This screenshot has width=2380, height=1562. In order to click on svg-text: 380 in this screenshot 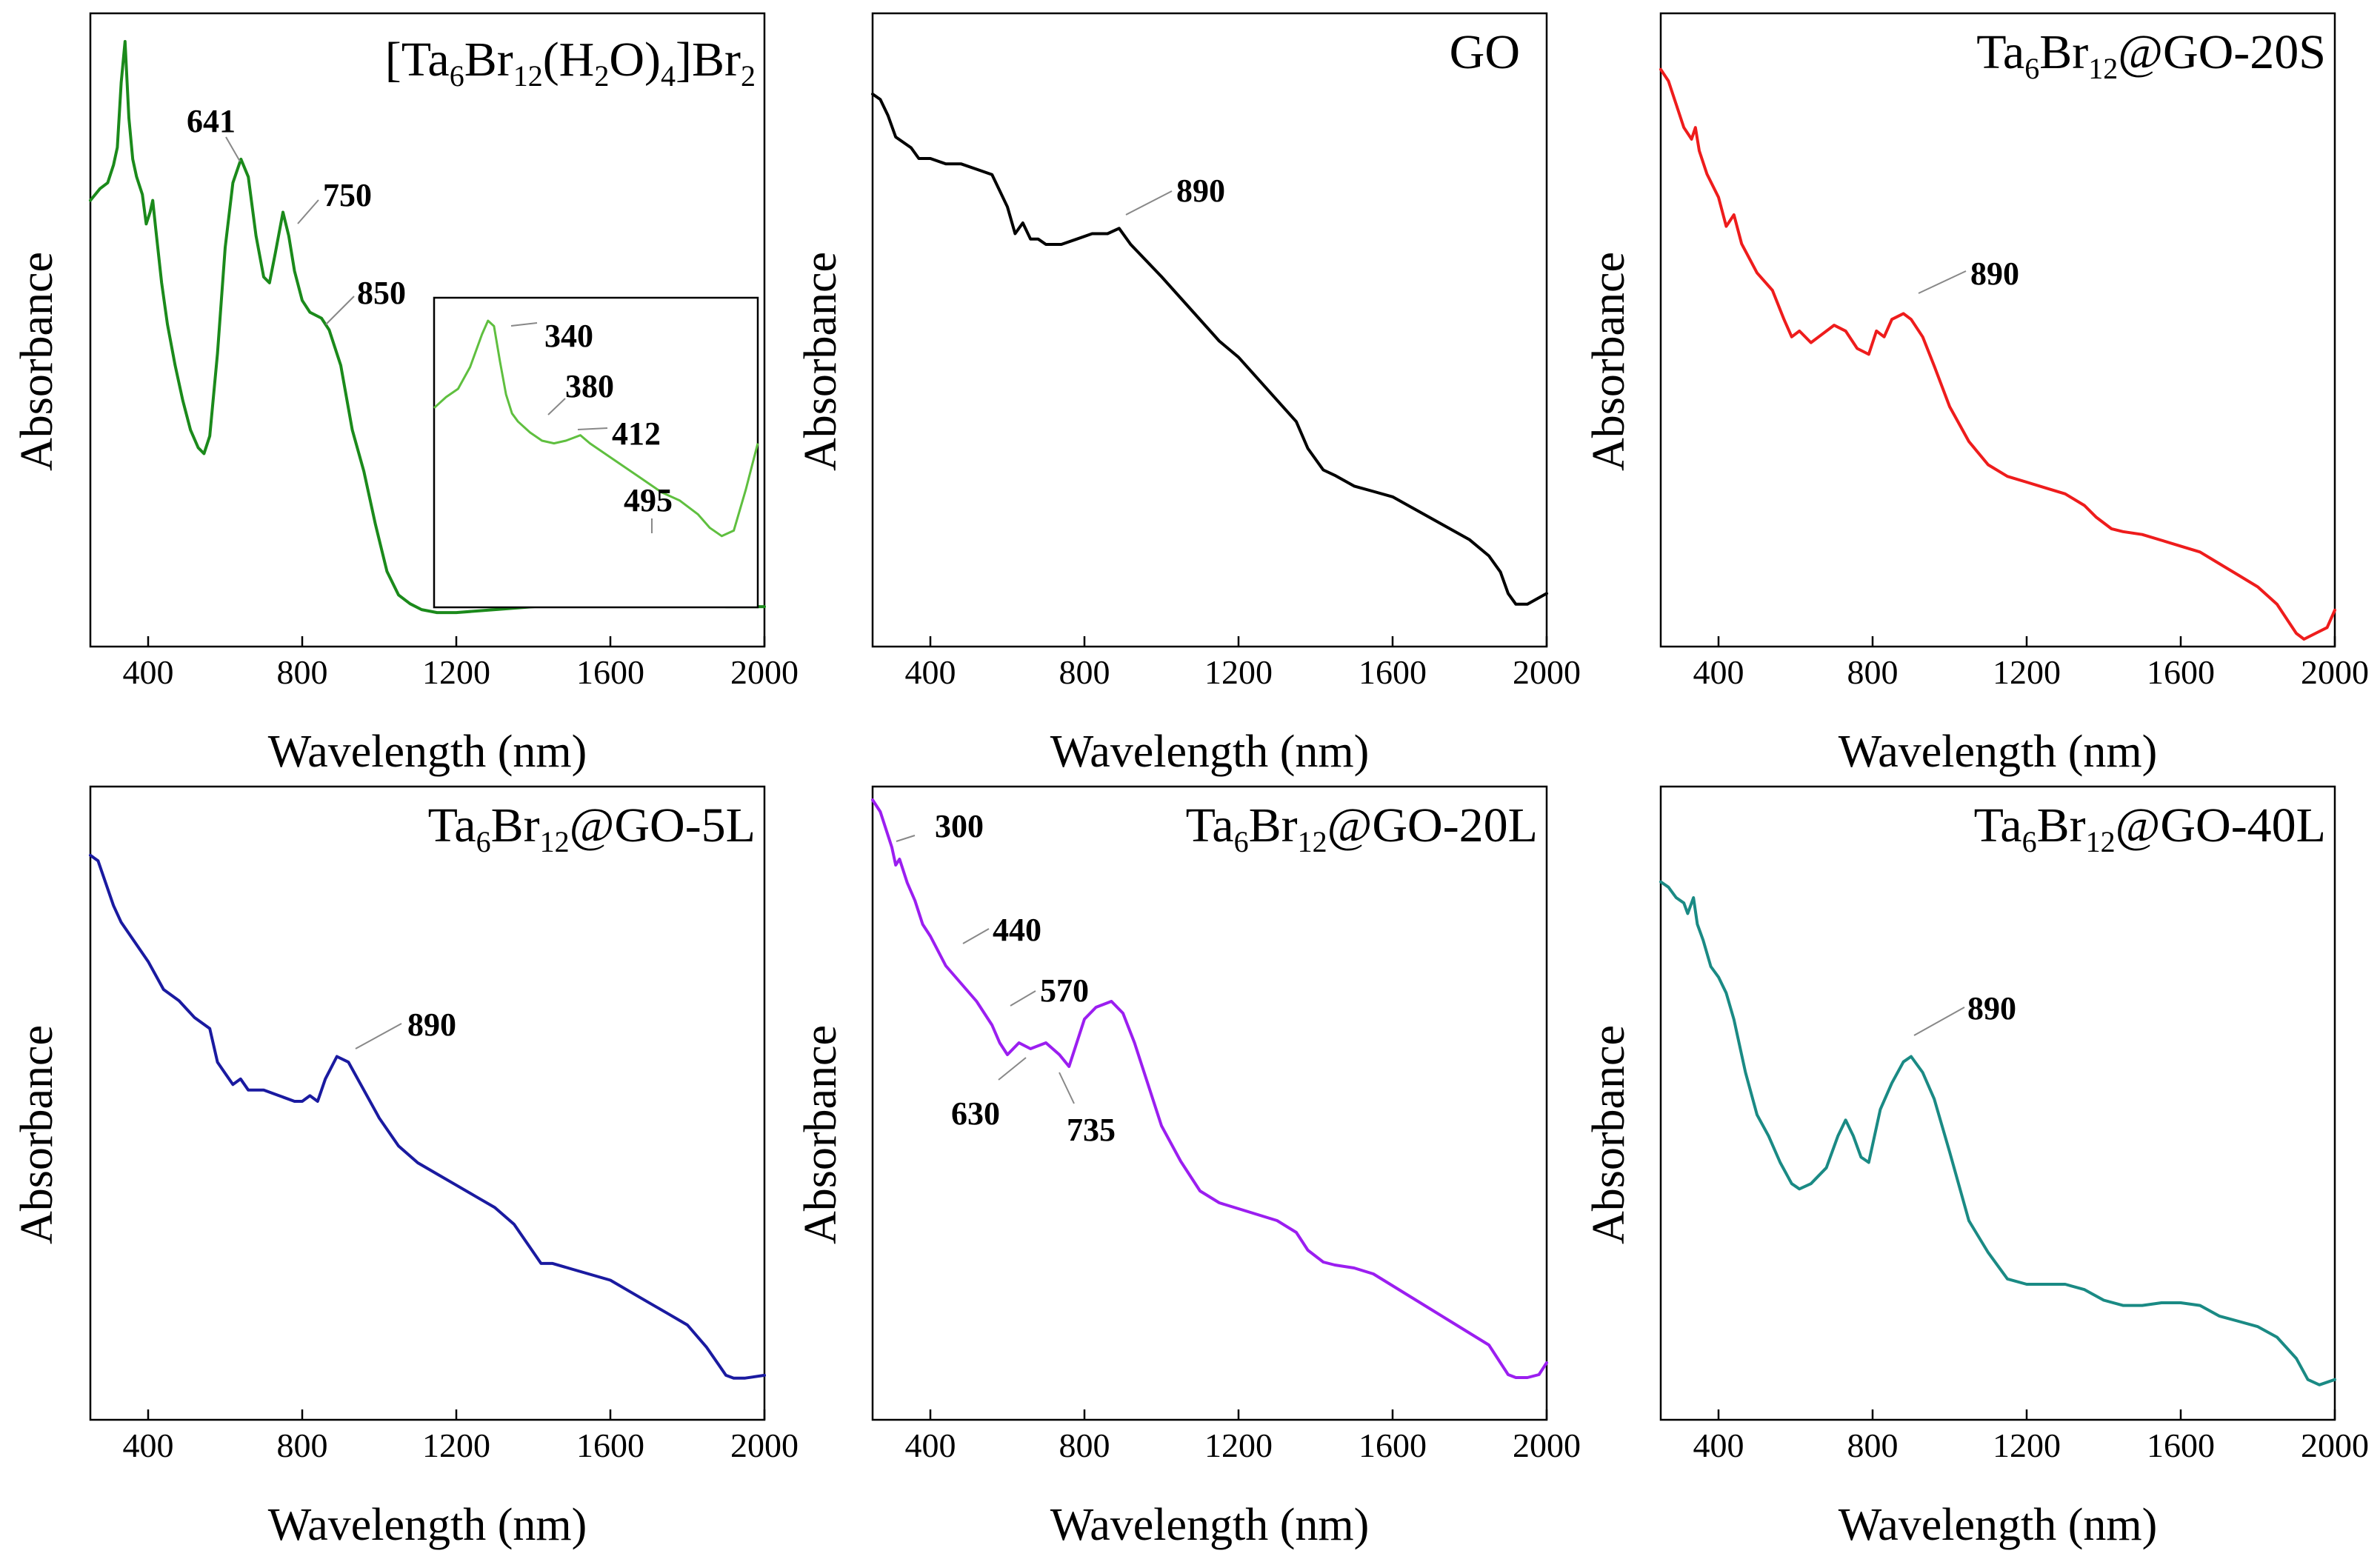, I will do `click(589, 386)`.